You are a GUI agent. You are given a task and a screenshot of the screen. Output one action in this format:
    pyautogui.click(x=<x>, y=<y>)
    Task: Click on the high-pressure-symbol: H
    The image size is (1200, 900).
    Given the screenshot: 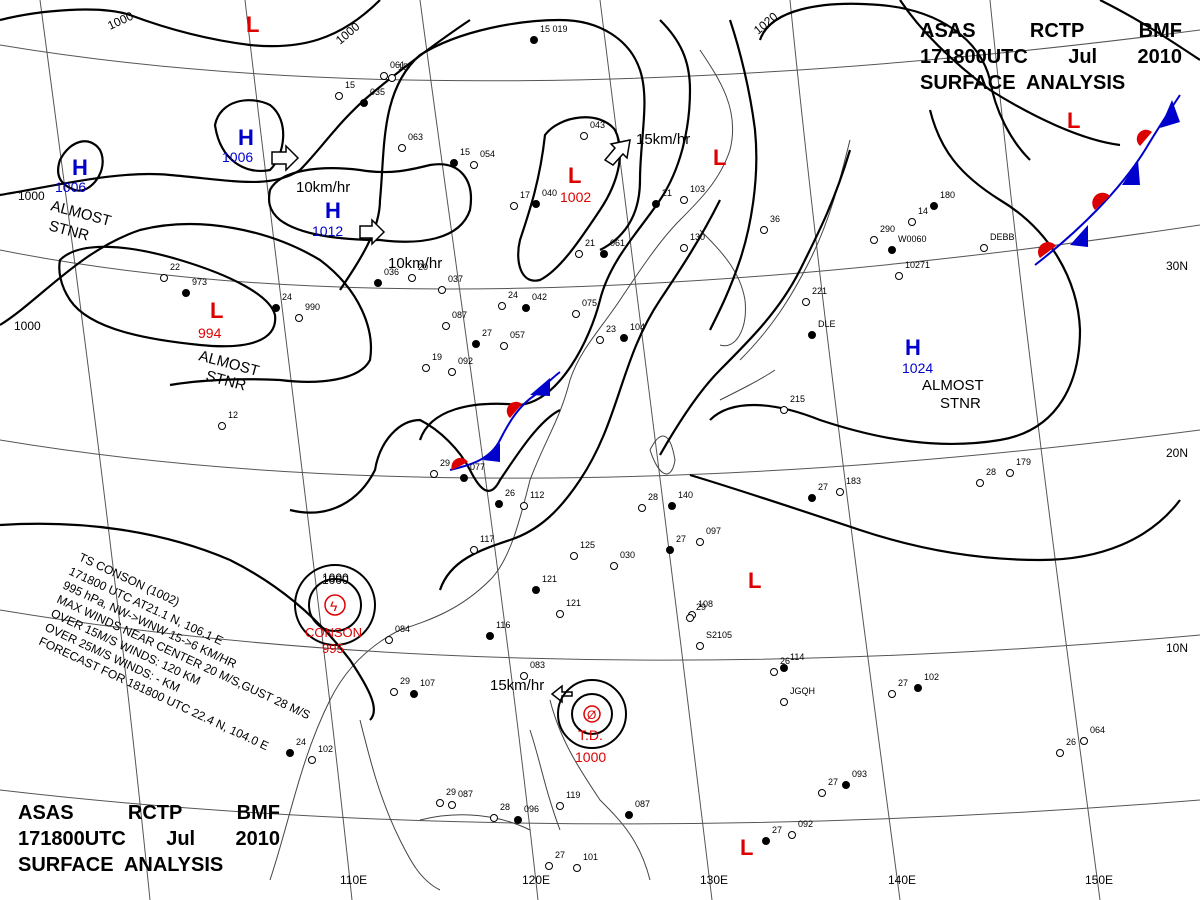 What is the action you would take?
    pyautogui.click(x=80, y=167)
    